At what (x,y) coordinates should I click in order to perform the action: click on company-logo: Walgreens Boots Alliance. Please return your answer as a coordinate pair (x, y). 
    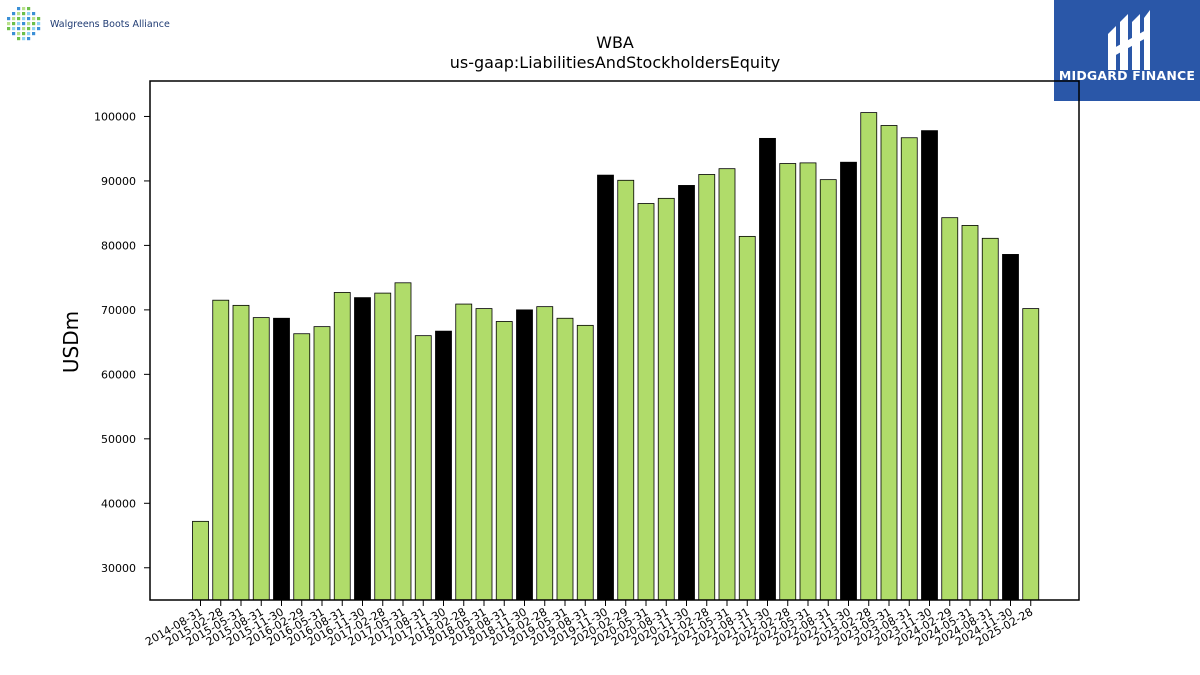
    Looking at the image, I should click on (87, 24).